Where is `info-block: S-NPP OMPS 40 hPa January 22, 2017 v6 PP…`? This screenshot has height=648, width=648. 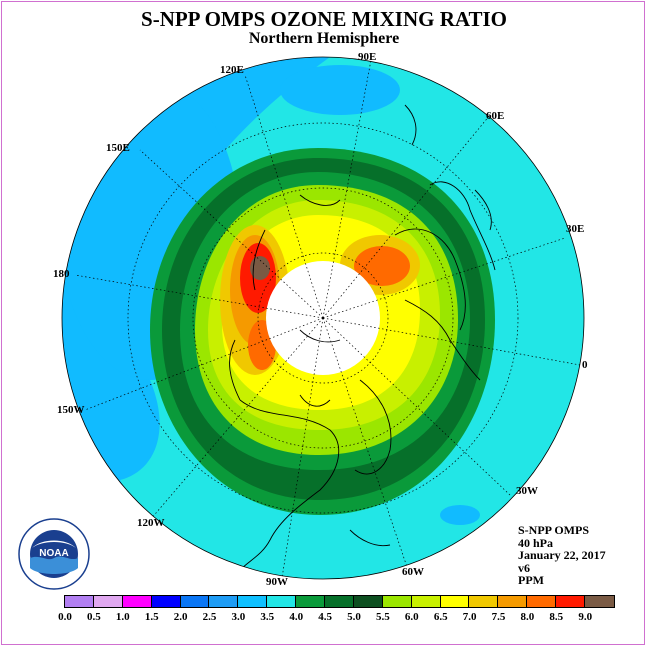 info-block: S-NPP OMPS 40 hPa January 22, 2017 v6 PP… is located at coordinates (562, 555).